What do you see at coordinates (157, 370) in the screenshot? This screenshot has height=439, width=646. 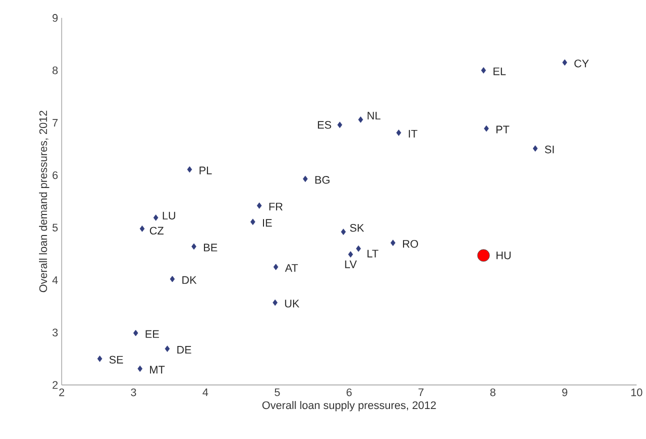 I see `annotation: MT` at bounding box center [157, 370].